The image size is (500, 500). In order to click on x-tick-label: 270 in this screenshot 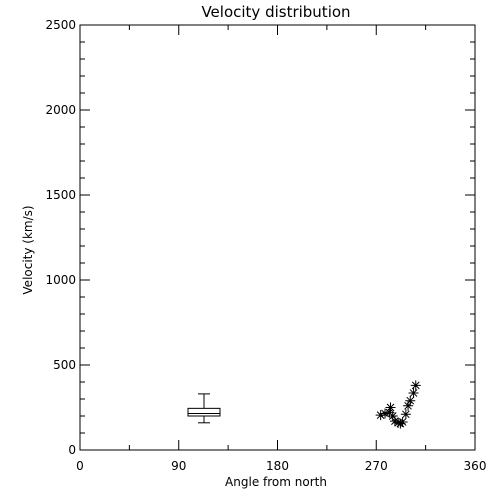, I will do `click(376, 466)`.